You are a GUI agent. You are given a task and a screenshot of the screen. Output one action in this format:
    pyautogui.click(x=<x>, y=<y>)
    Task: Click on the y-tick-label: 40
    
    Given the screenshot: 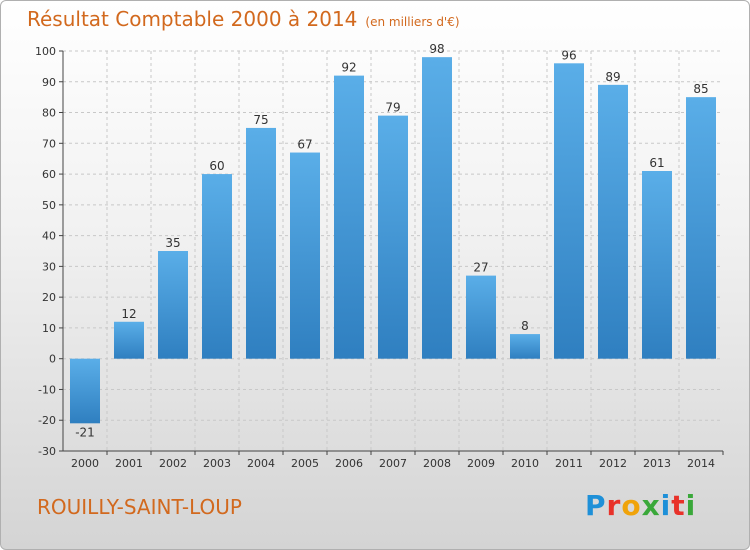 What is the action you would take?
    pyautogui.click(x=49, y=236)
    